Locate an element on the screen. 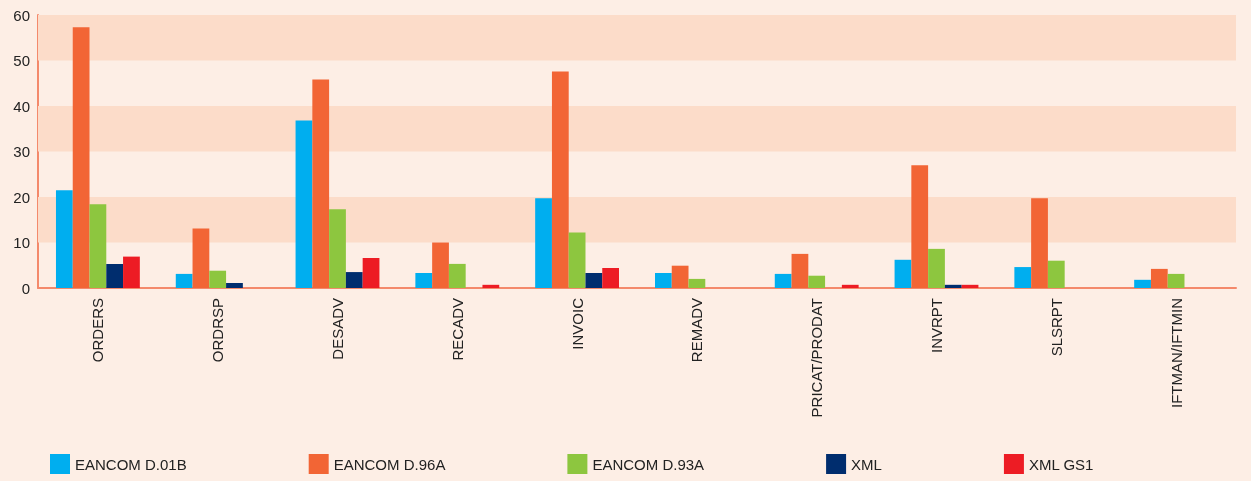  y-tick-label: 0 is located at coordinates (25, 288).